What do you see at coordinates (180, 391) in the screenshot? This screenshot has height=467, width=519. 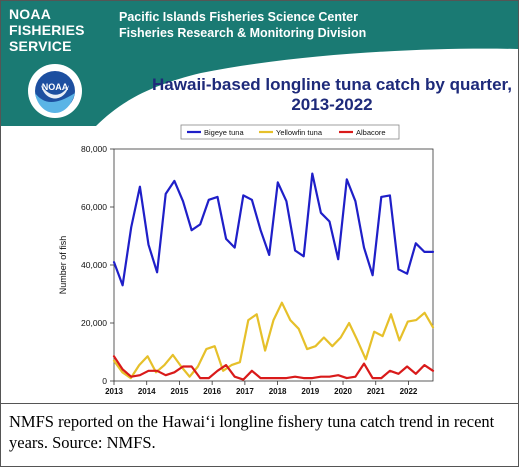 I see `x-tick-label-3: 2015` at bounding box center [180, 391].